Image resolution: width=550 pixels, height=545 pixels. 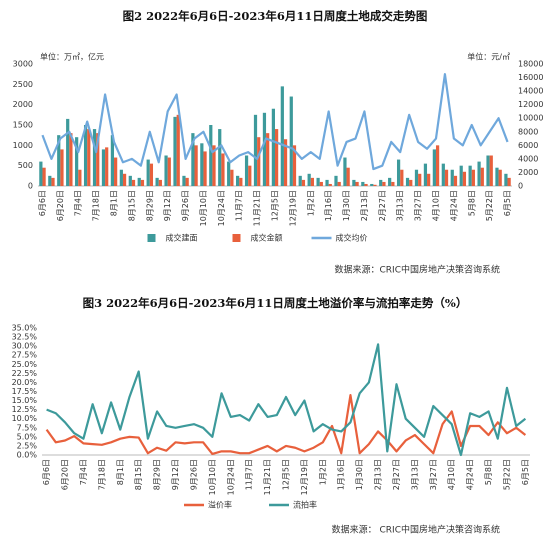 What do you see at coordinates (220, 505) in the screenshot?
I see `legend-label: 溢价率` at bounding box center [220, 505].